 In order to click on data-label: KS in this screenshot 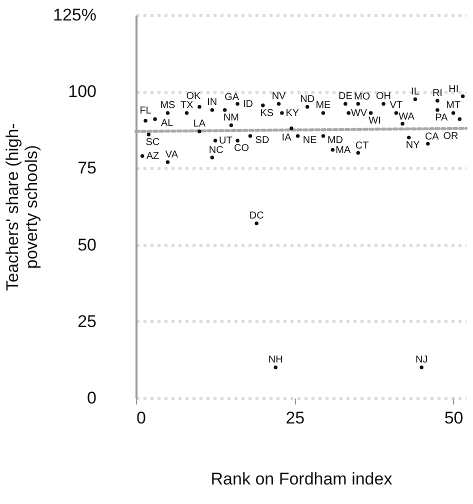, I will do `click(267, 113)`.